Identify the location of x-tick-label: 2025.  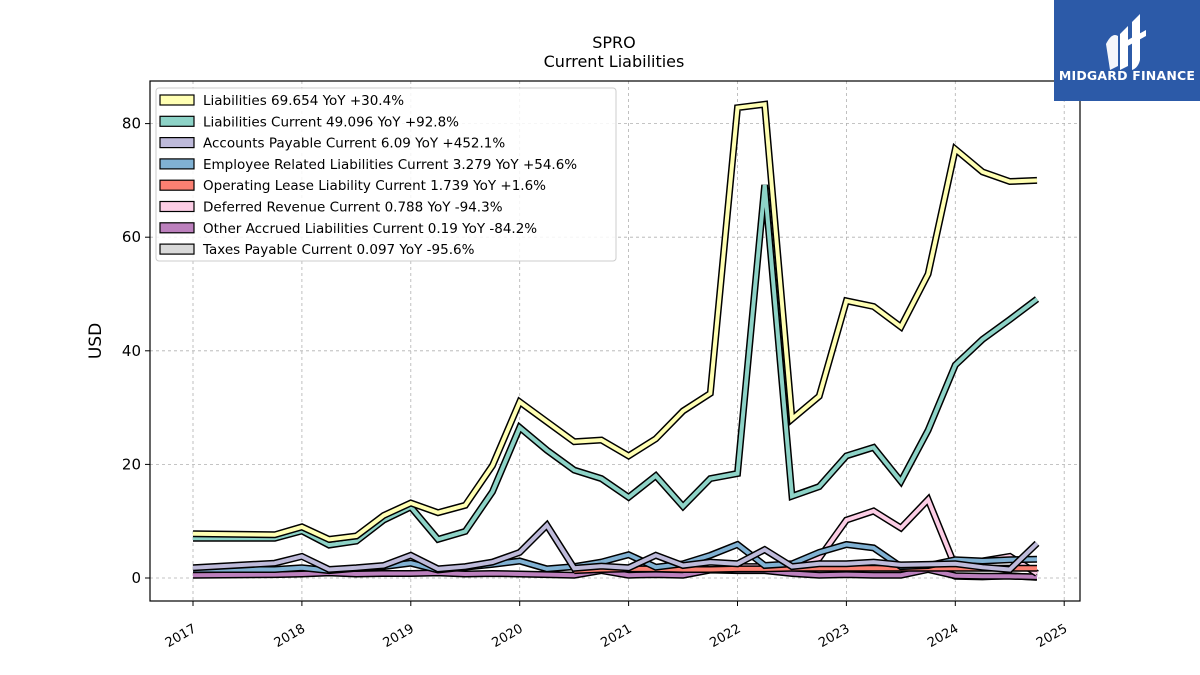
(1052, 636).